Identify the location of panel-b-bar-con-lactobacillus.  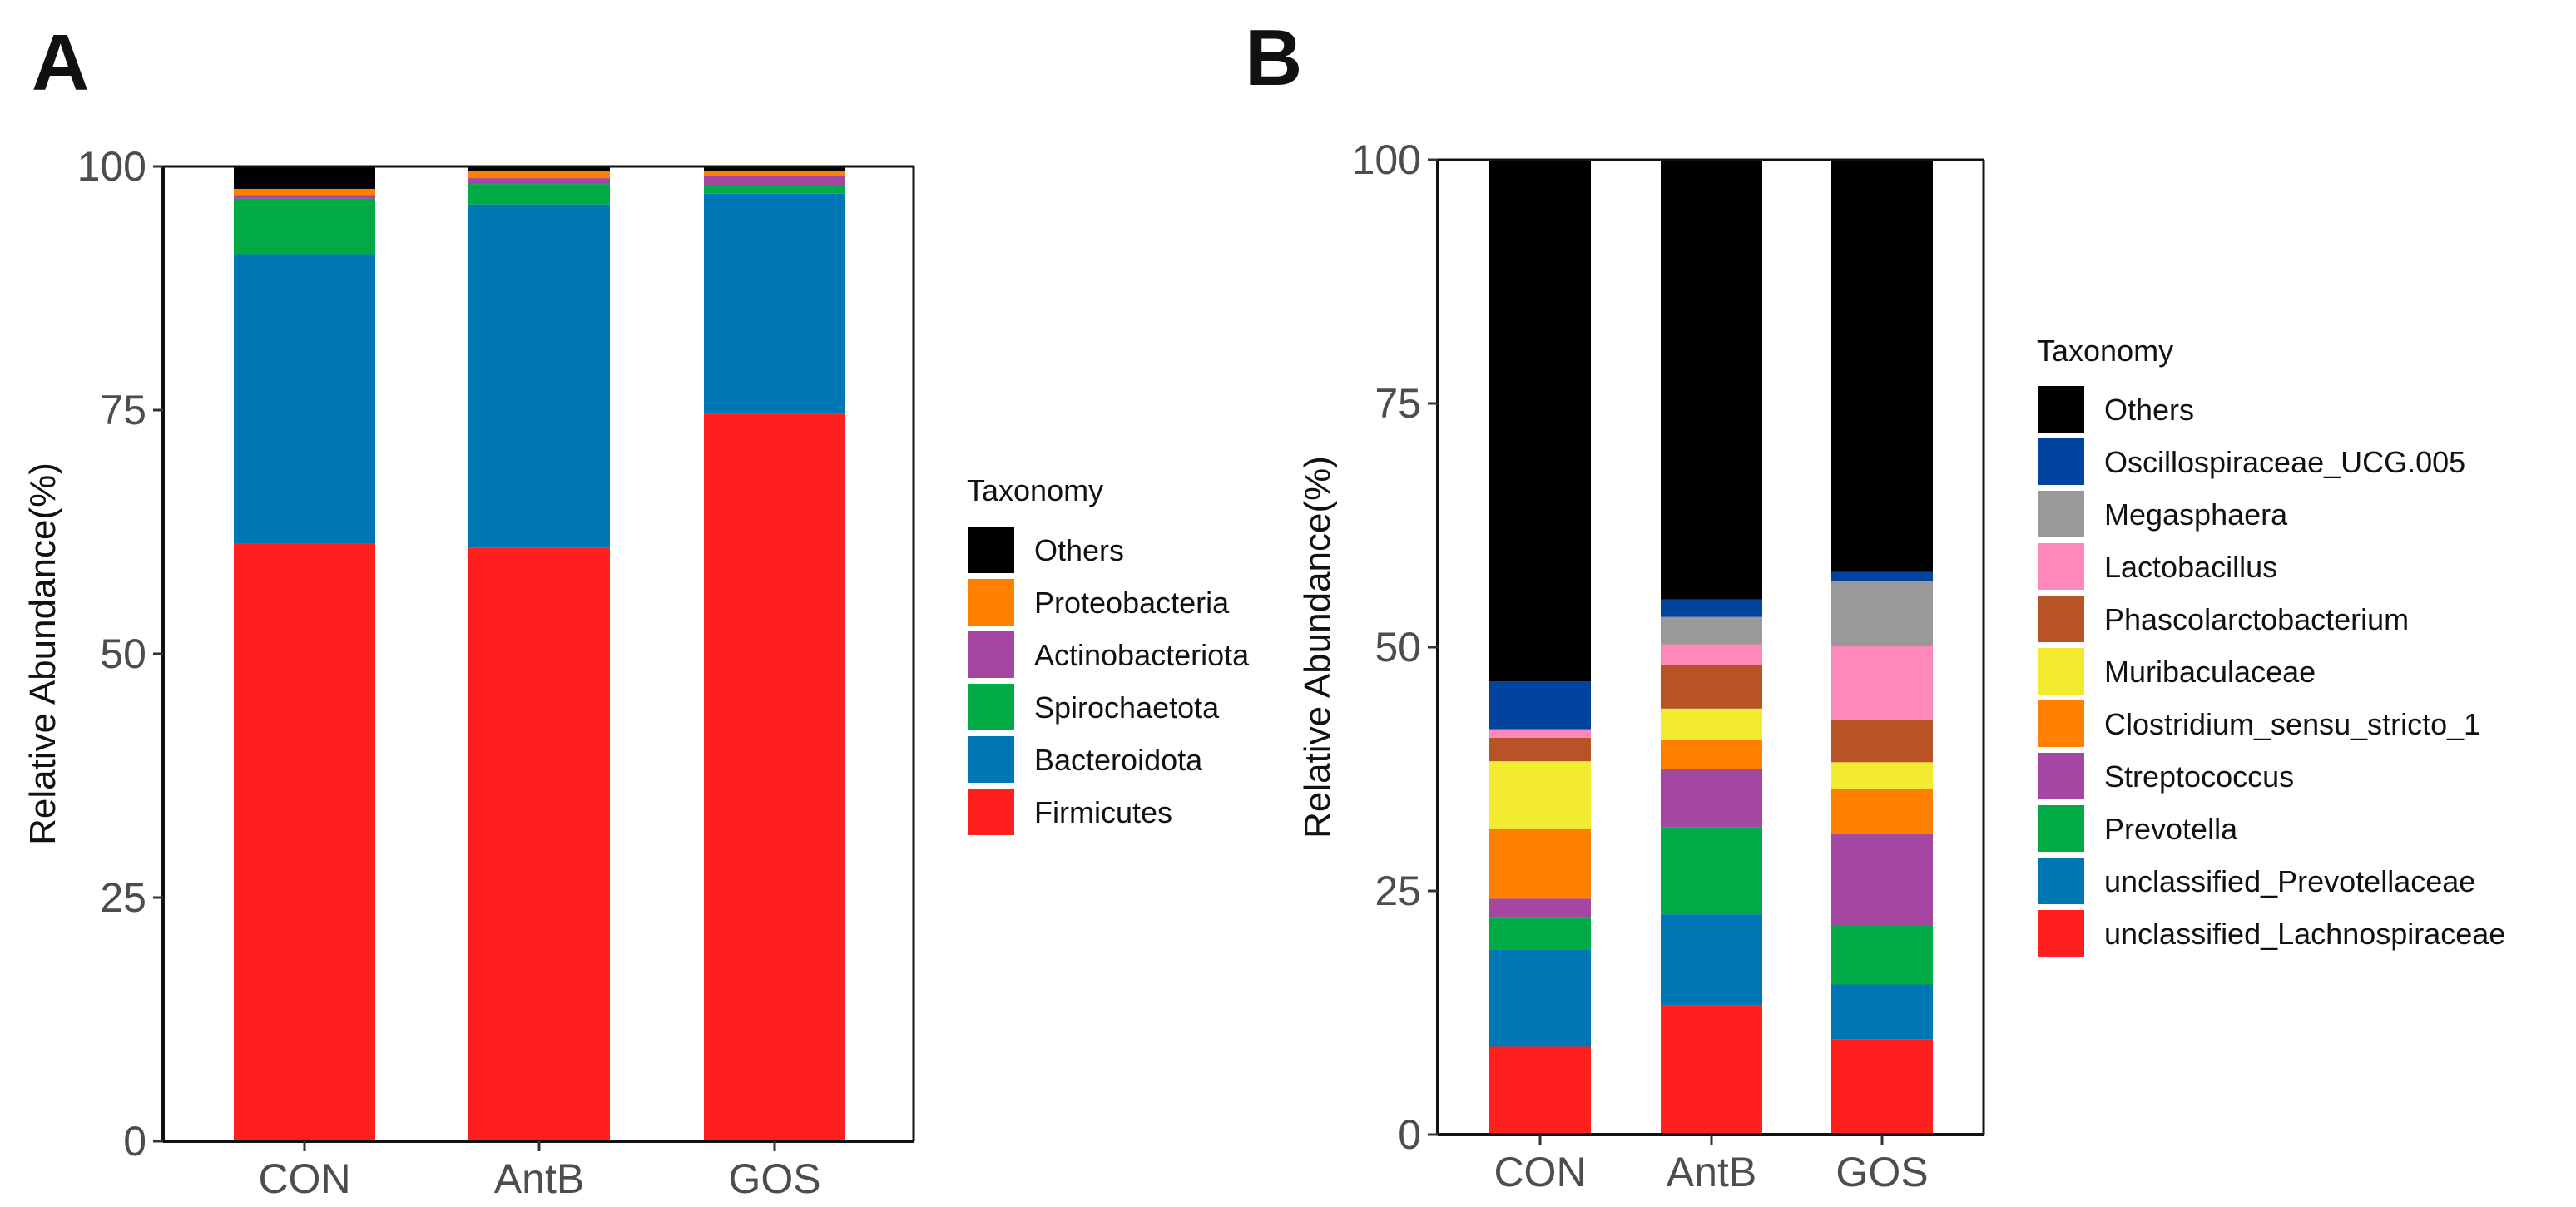
(1540, 734).